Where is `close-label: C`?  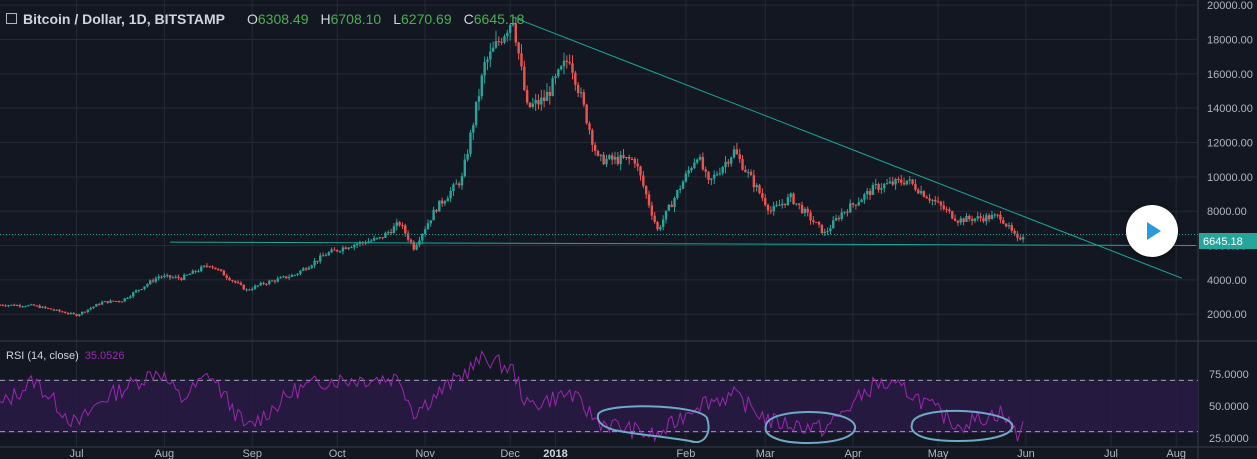 close-label: C is located at coordinates (468, 19).